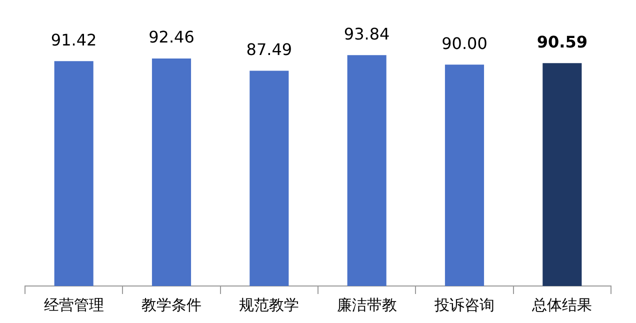 This screenshot has width=636, height=323. I want to click on x-tick-label: 规范教学, so click(269, 305).